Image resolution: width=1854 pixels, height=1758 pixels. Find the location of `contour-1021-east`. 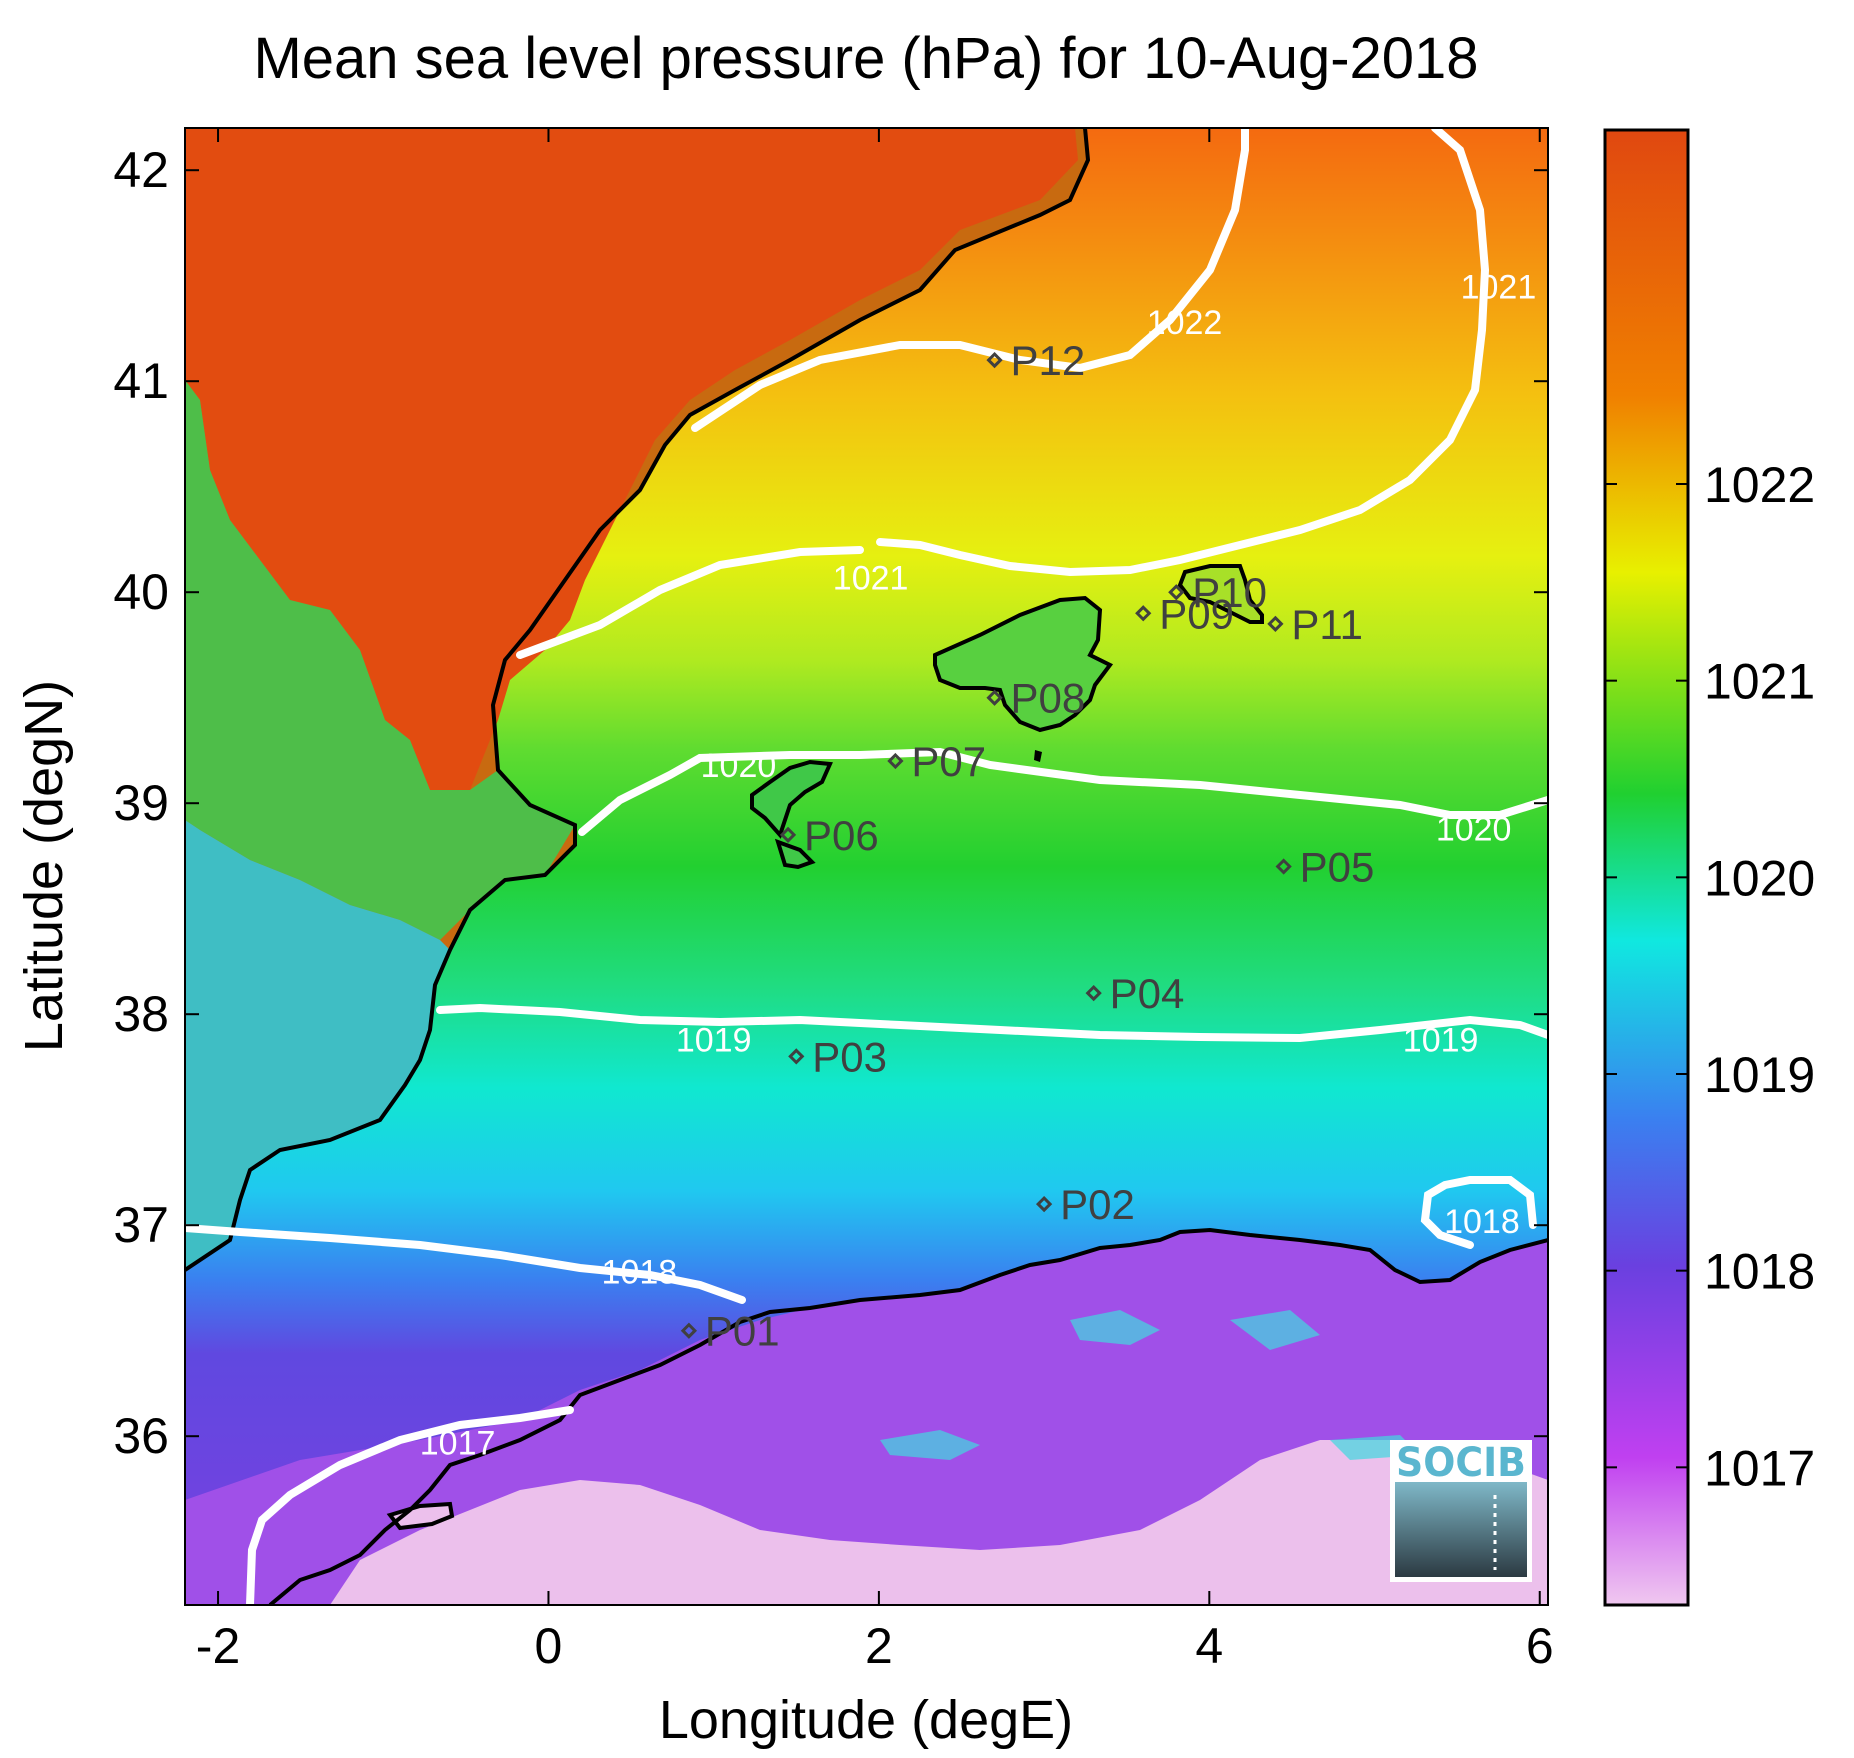

contour-1021-east is located at coordinates (1183, 352).